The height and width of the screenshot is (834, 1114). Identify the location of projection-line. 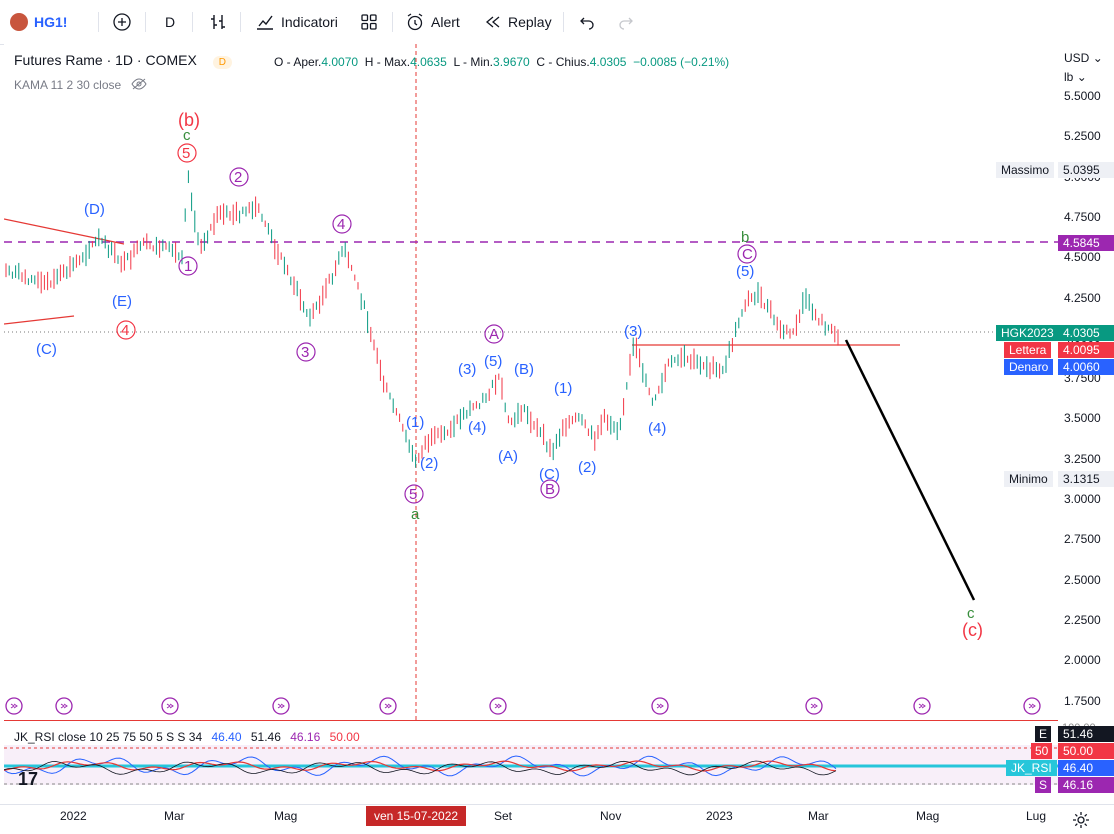
(910, 470).